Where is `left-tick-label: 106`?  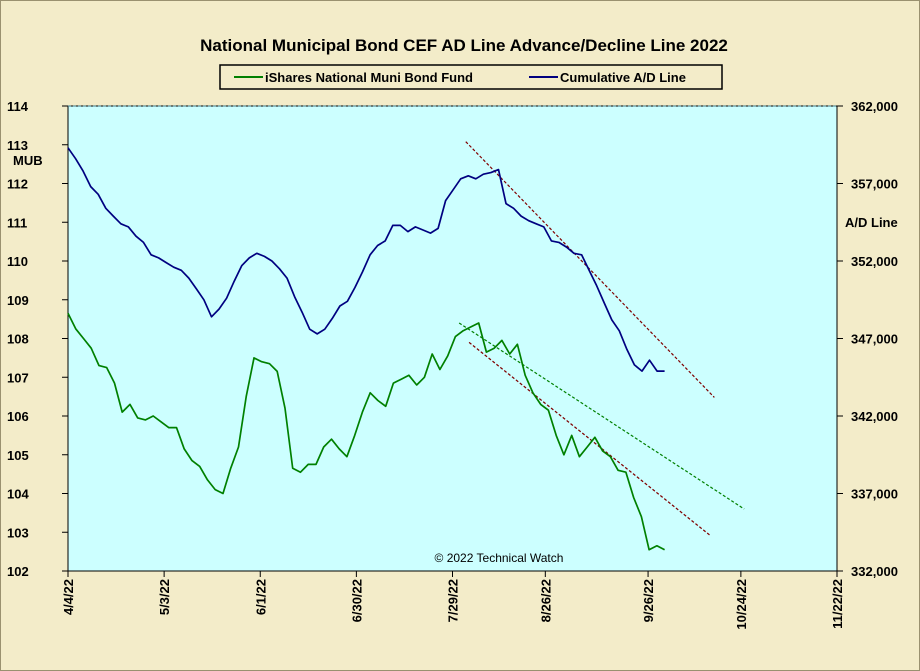
left-tick-label: 106 is located at coordinates (18, 416).